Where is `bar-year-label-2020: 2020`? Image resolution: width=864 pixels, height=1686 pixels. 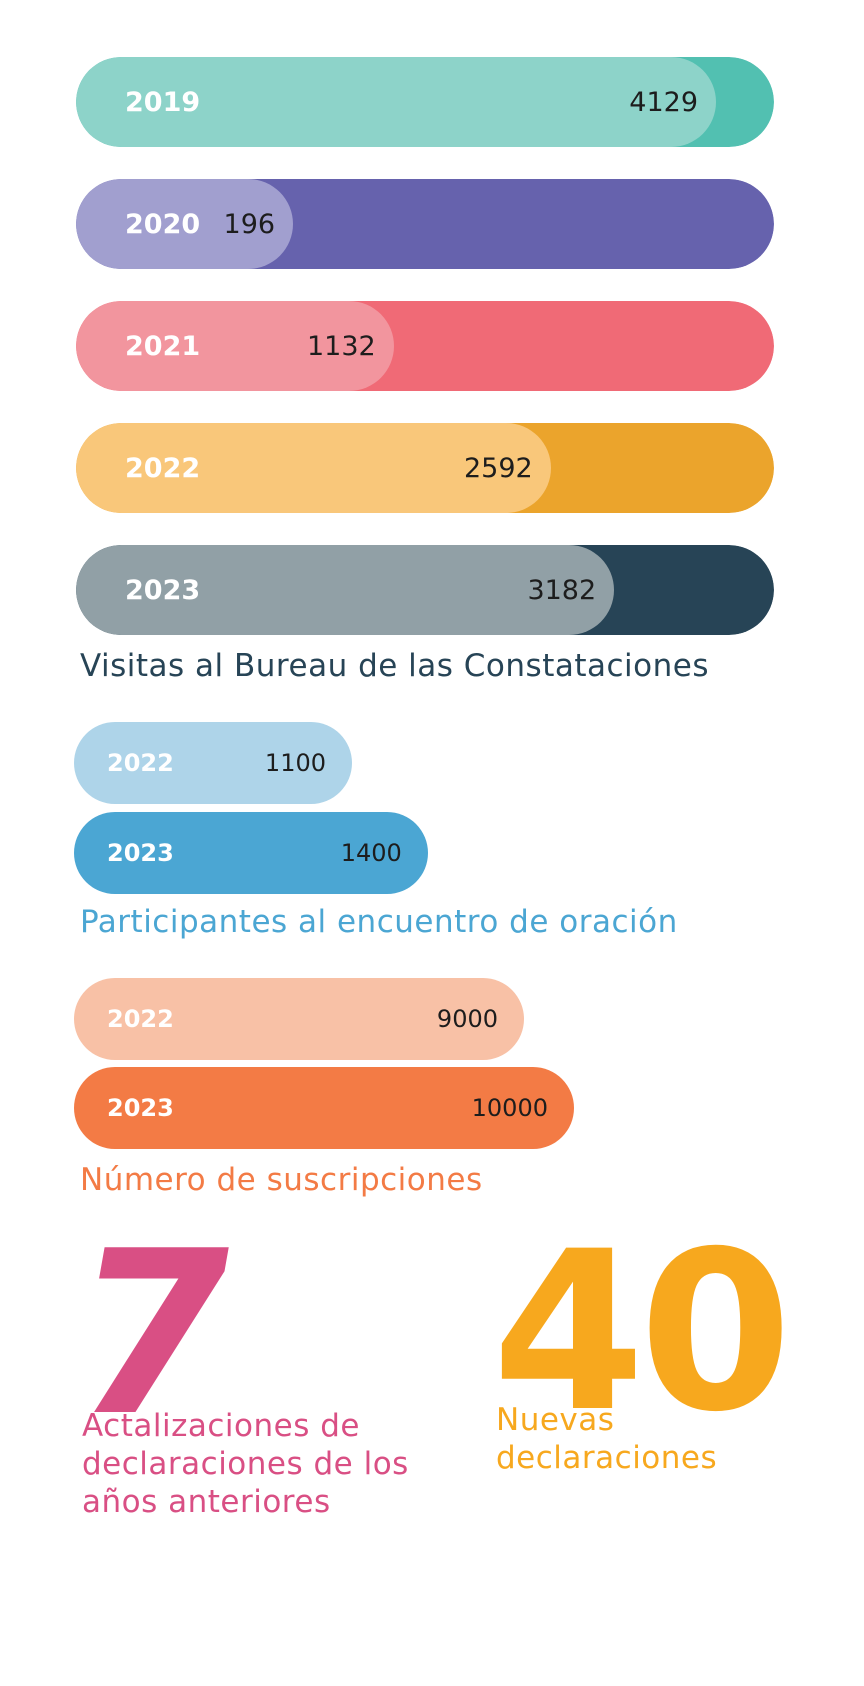
bar-year-label-2020: 2020 is located at coordinates (163, 224).